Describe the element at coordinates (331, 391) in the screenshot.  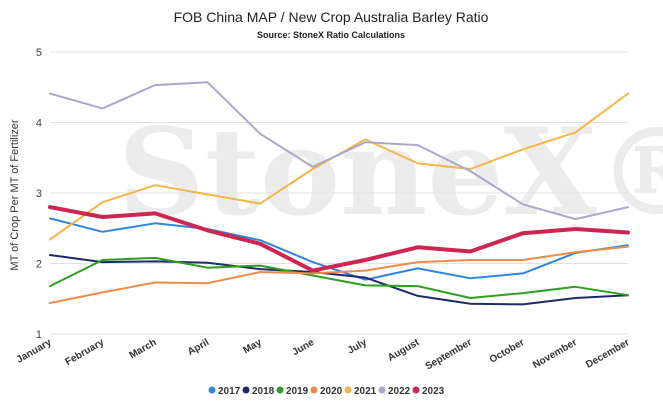
I see `legend-label-2020: 2020` at that location.